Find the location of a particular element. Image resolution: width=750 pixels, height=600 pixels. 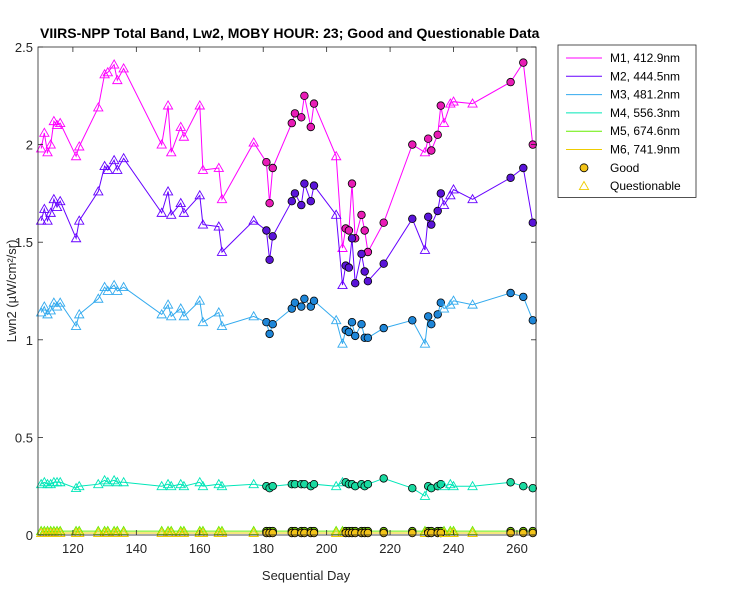

y-axis-label: Lwn2 (µW/cm²/sr) is located at coordinates (11, 291).